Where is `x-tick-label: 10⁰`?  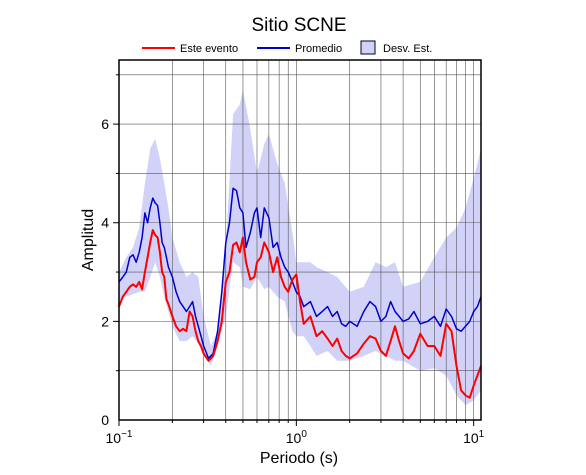 x-tick-label: 10⁰ is located at coordinates (297, 437).